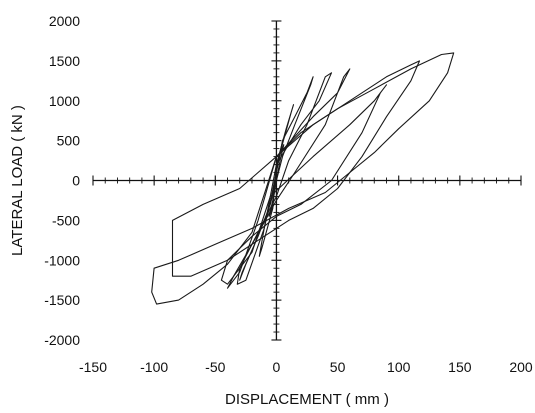  I want to click on x-tick-label: 50, so click(338, 367).